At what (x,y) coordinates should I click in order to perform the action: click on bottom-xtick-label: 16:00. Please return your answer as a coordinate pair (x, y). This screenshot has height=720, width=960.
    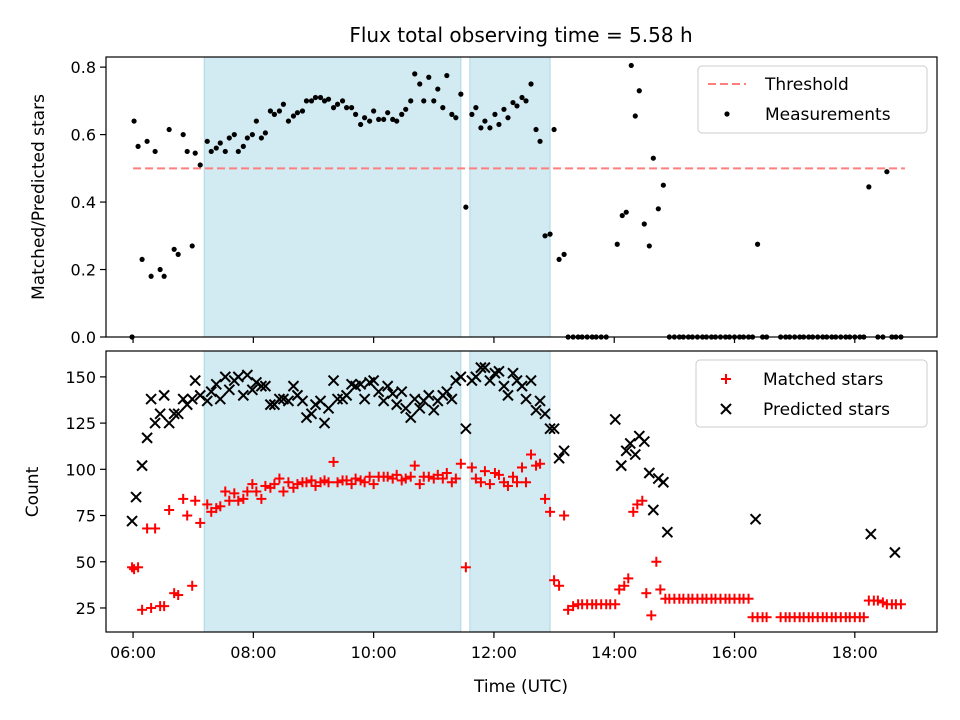
    Looking at the image, I should click on (734, 652).